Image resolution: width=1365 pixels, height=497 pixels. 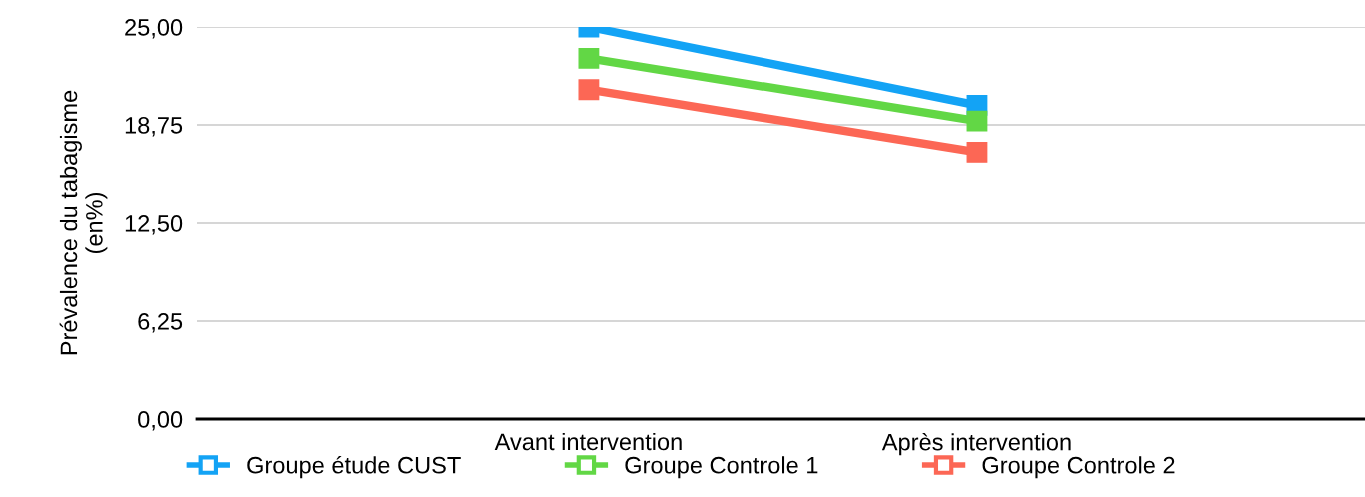 I want to click on x-tick-label: Avant intervention, so click(x=588, y=441).